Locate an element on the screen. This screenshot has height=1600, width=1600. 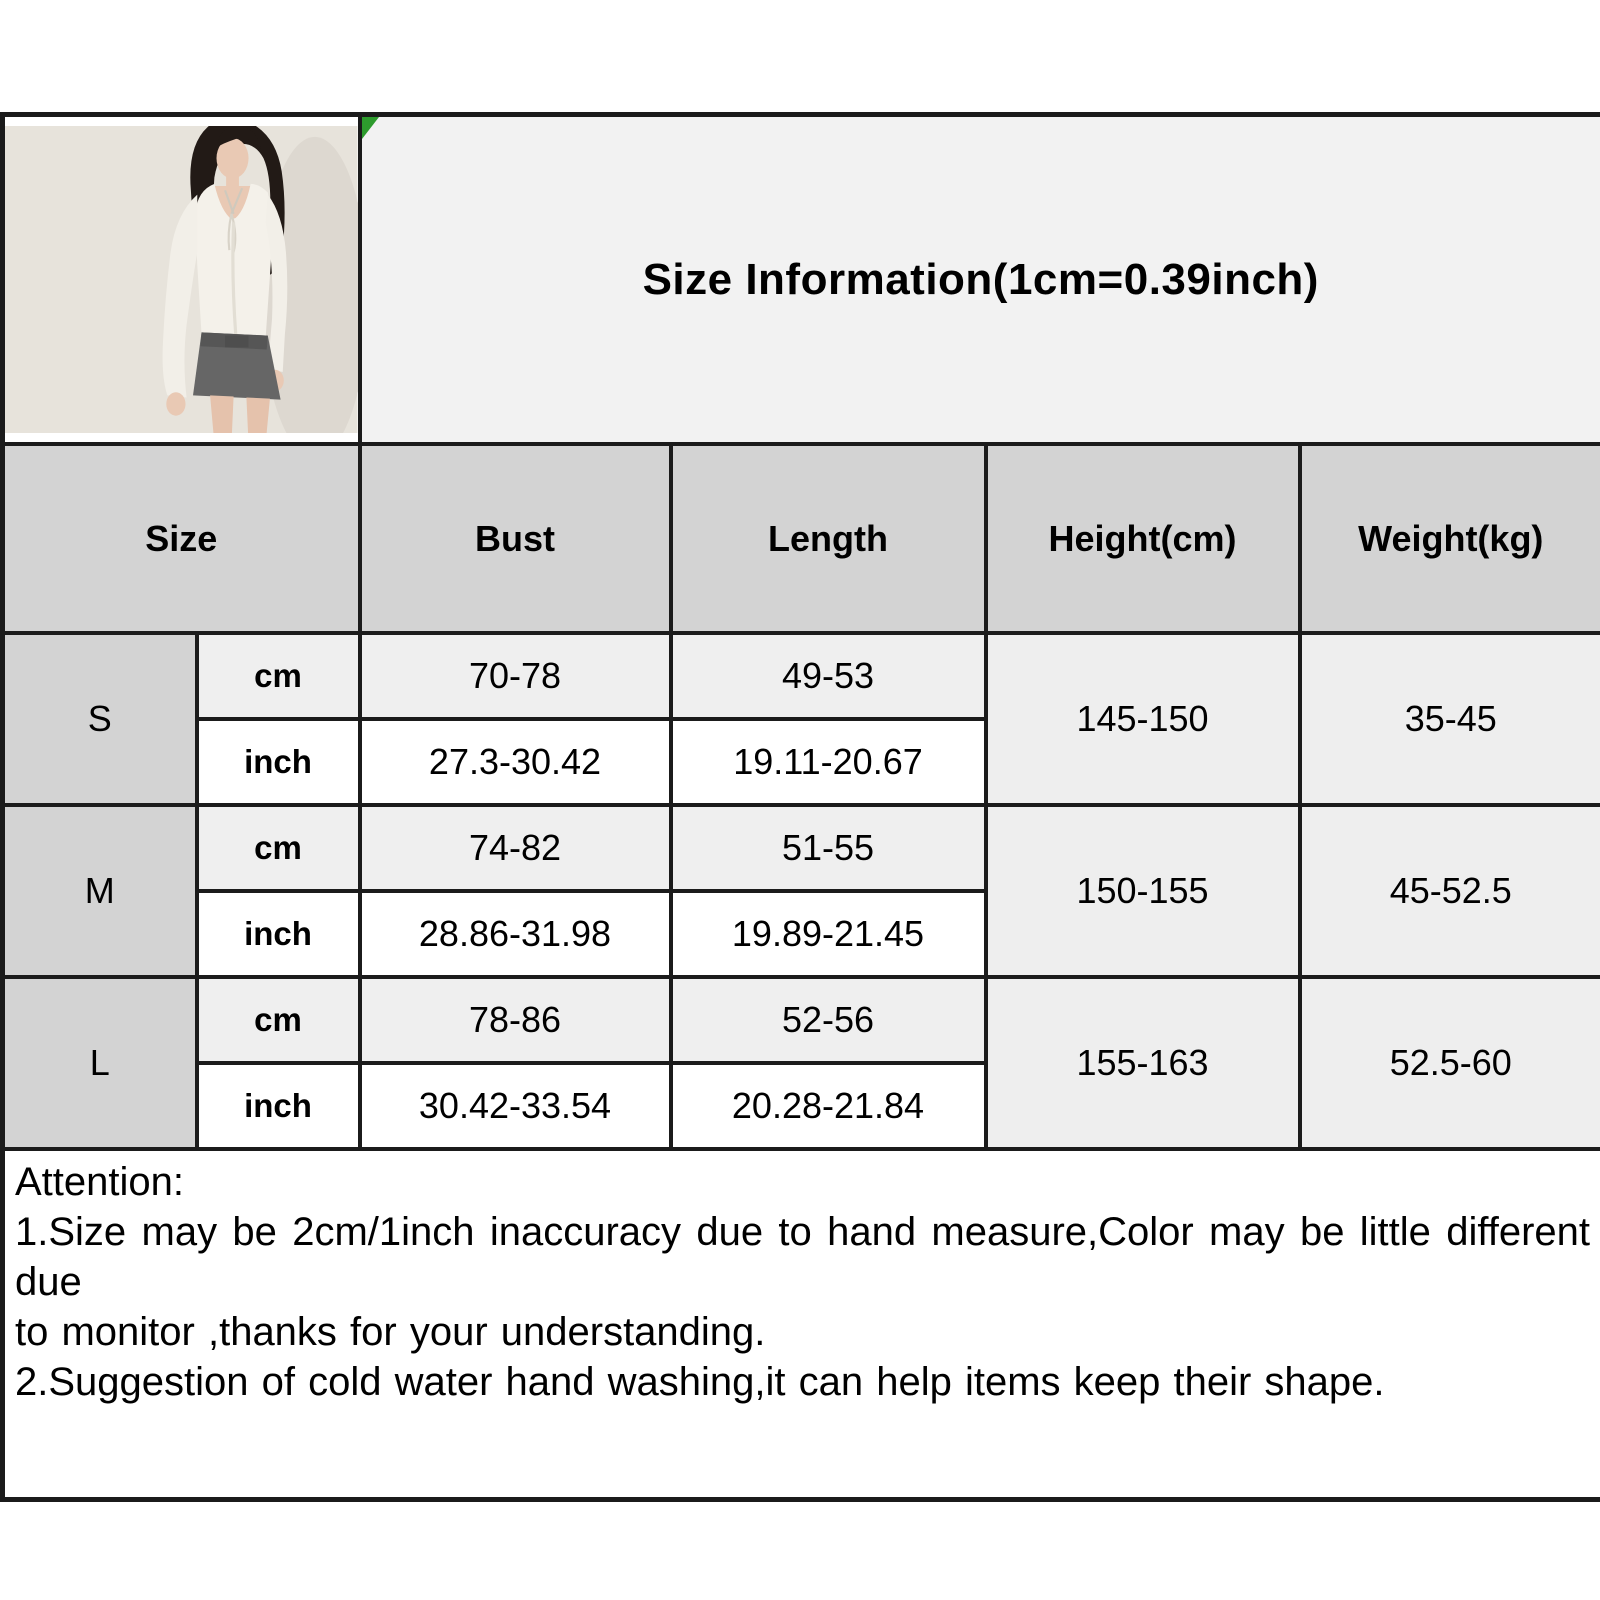
green-corner-marker-icon is located at coordinates (371, 128).